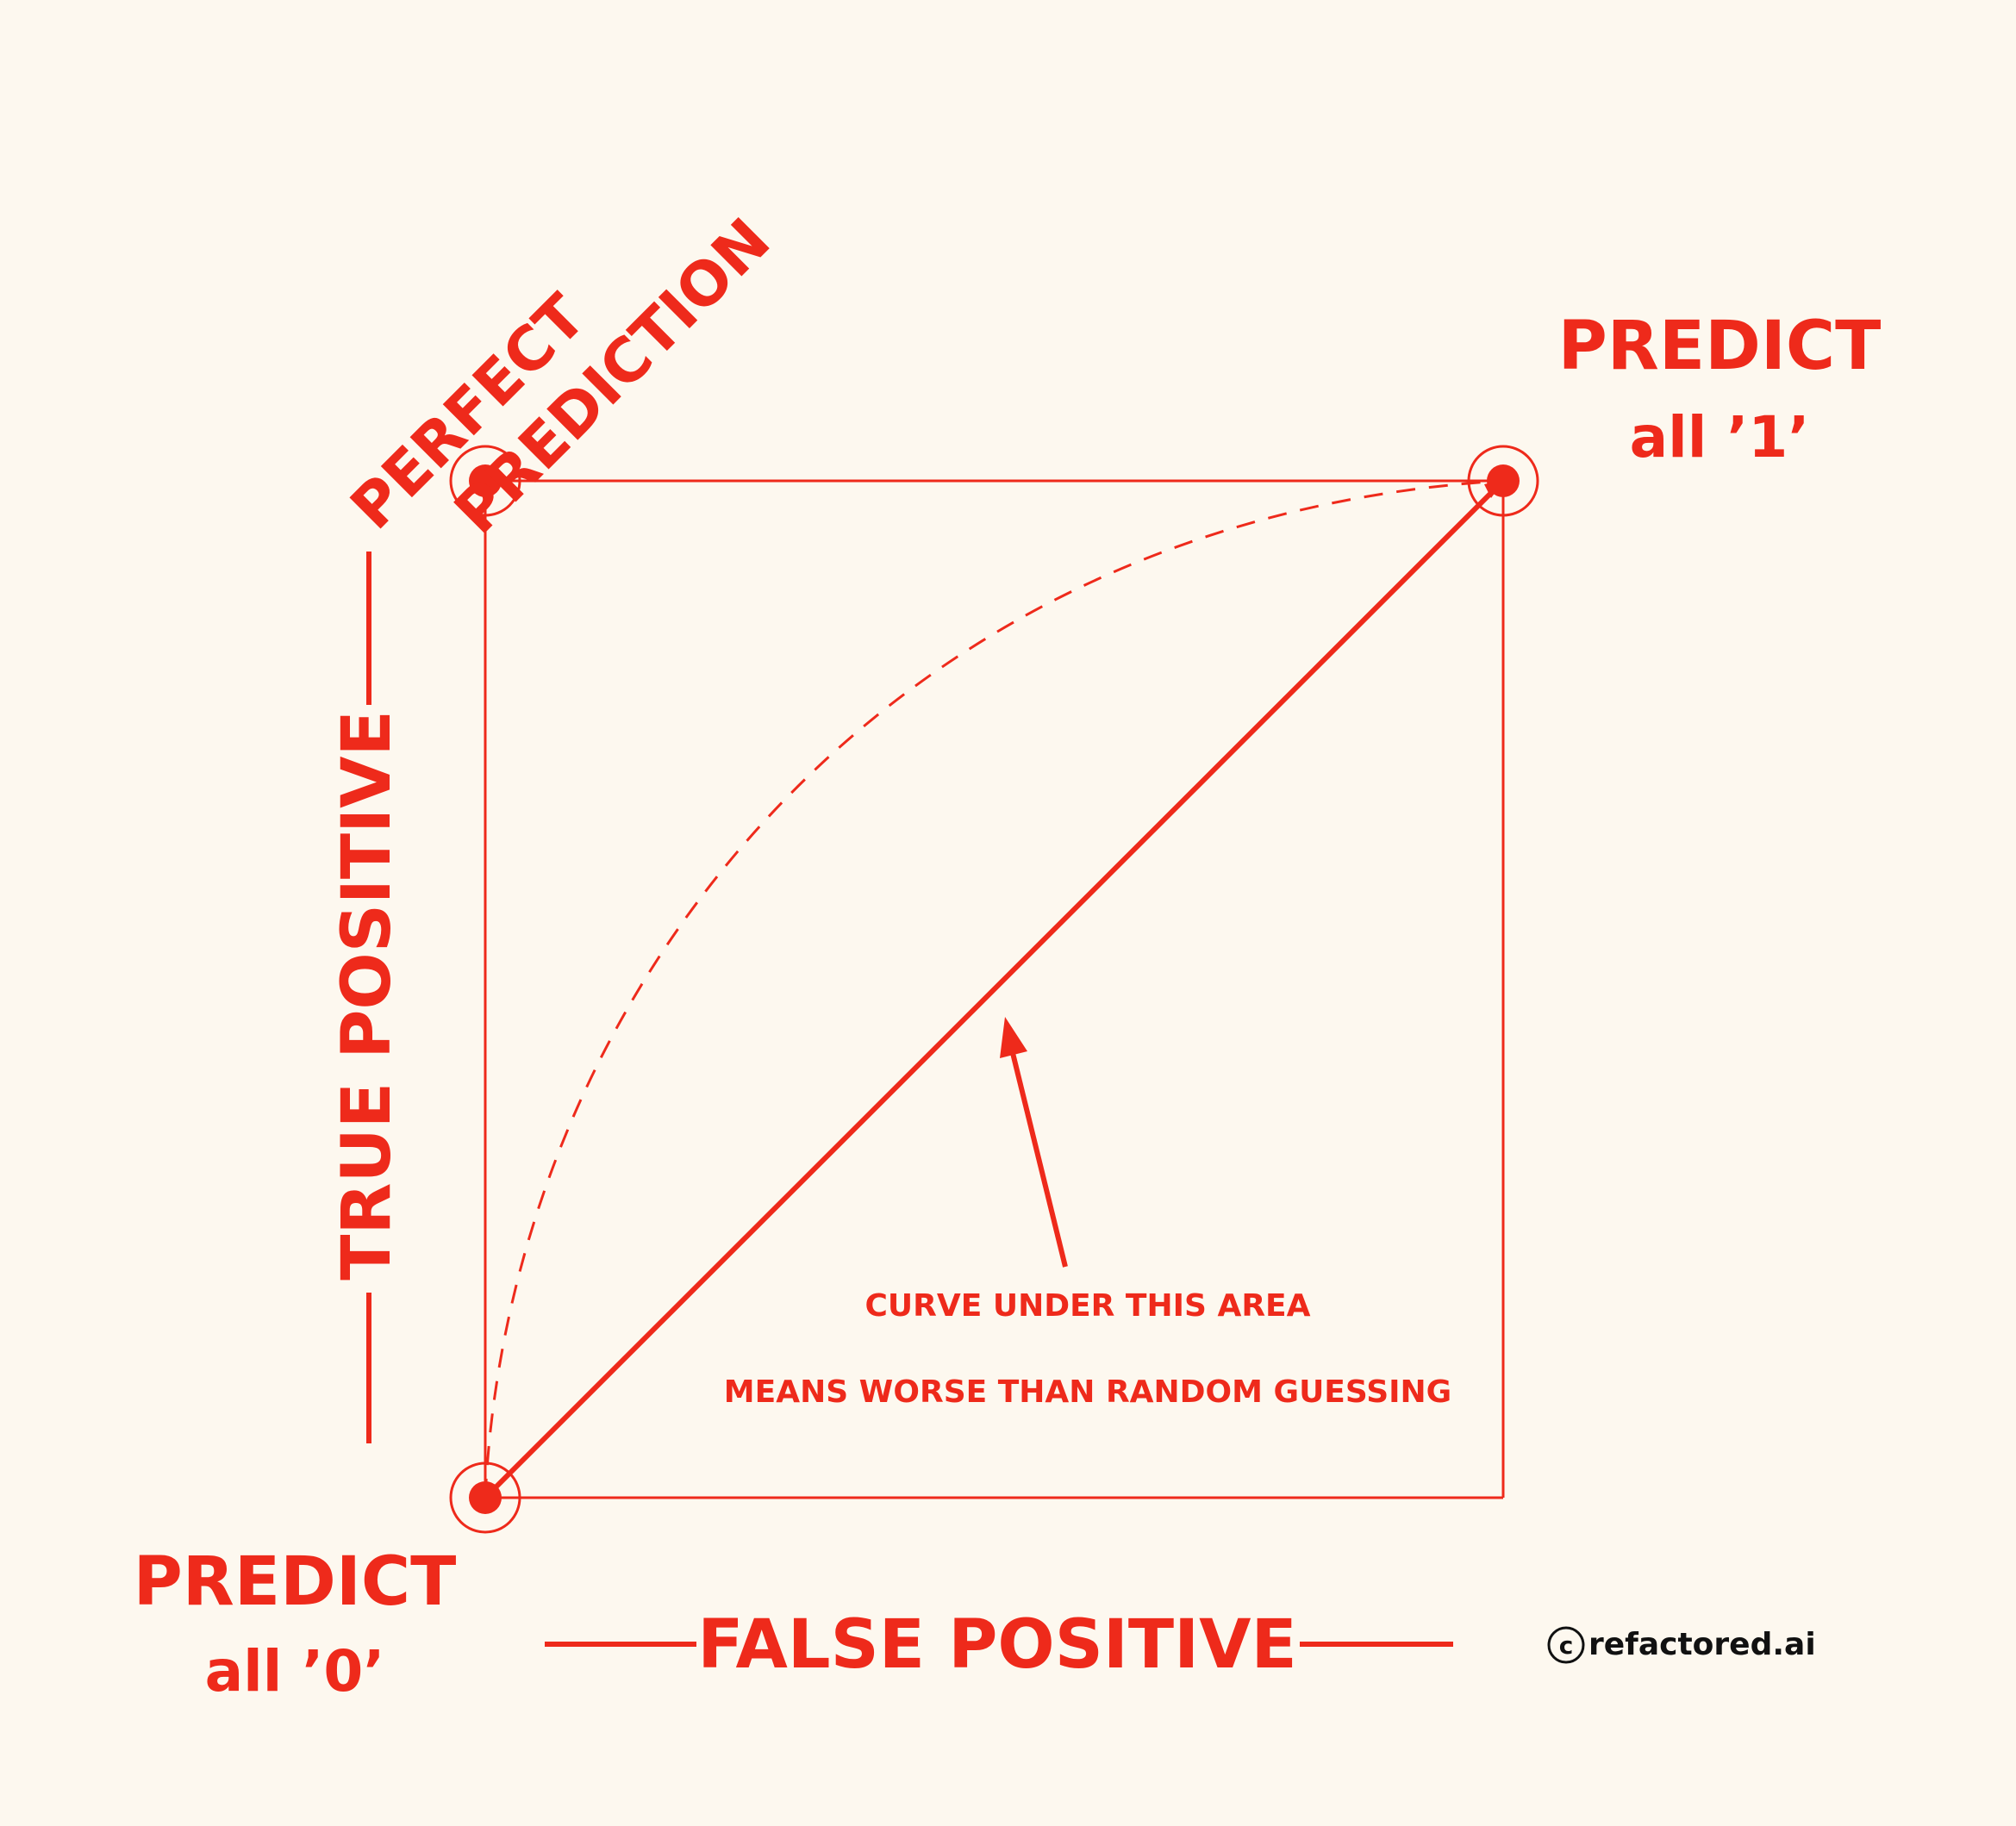 The image size is (2016, 1826). Describe the element at coordinates (997, 1645) in the screenshot. I see `x-axis-title: FALSE POSITIVE` at that location.